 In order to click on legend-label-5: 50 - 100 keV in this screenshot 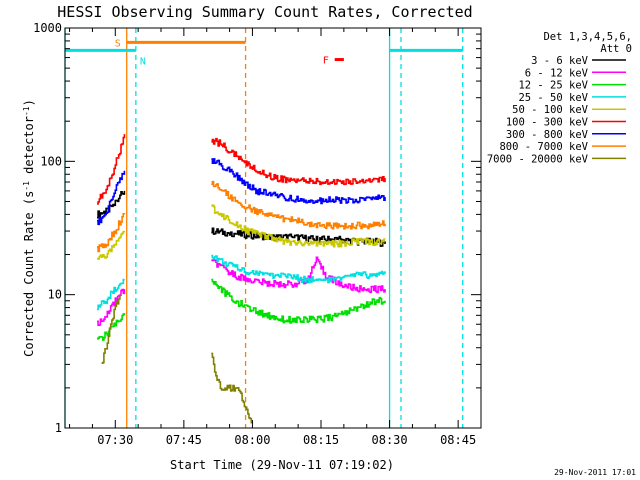, I will do `click(550, 110)`.